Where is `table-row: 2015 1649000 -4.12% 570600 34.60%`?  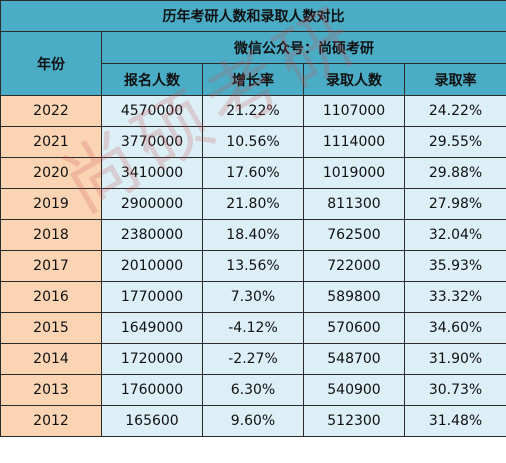 table-row: 2015 1649000 -4.12% 570600 34.60% is located at coordinates (253, 328).